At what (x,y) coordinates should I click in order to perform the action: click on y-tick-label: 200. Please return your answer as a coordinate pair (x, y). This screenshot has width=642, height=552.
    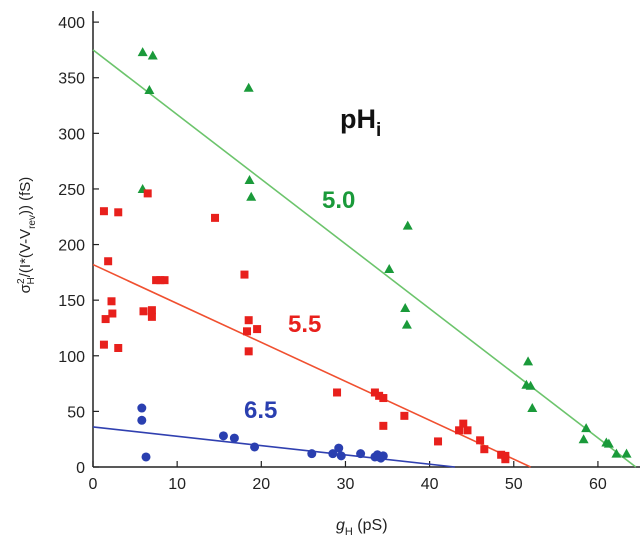
    Looking at the image, I should click on (71, 246).